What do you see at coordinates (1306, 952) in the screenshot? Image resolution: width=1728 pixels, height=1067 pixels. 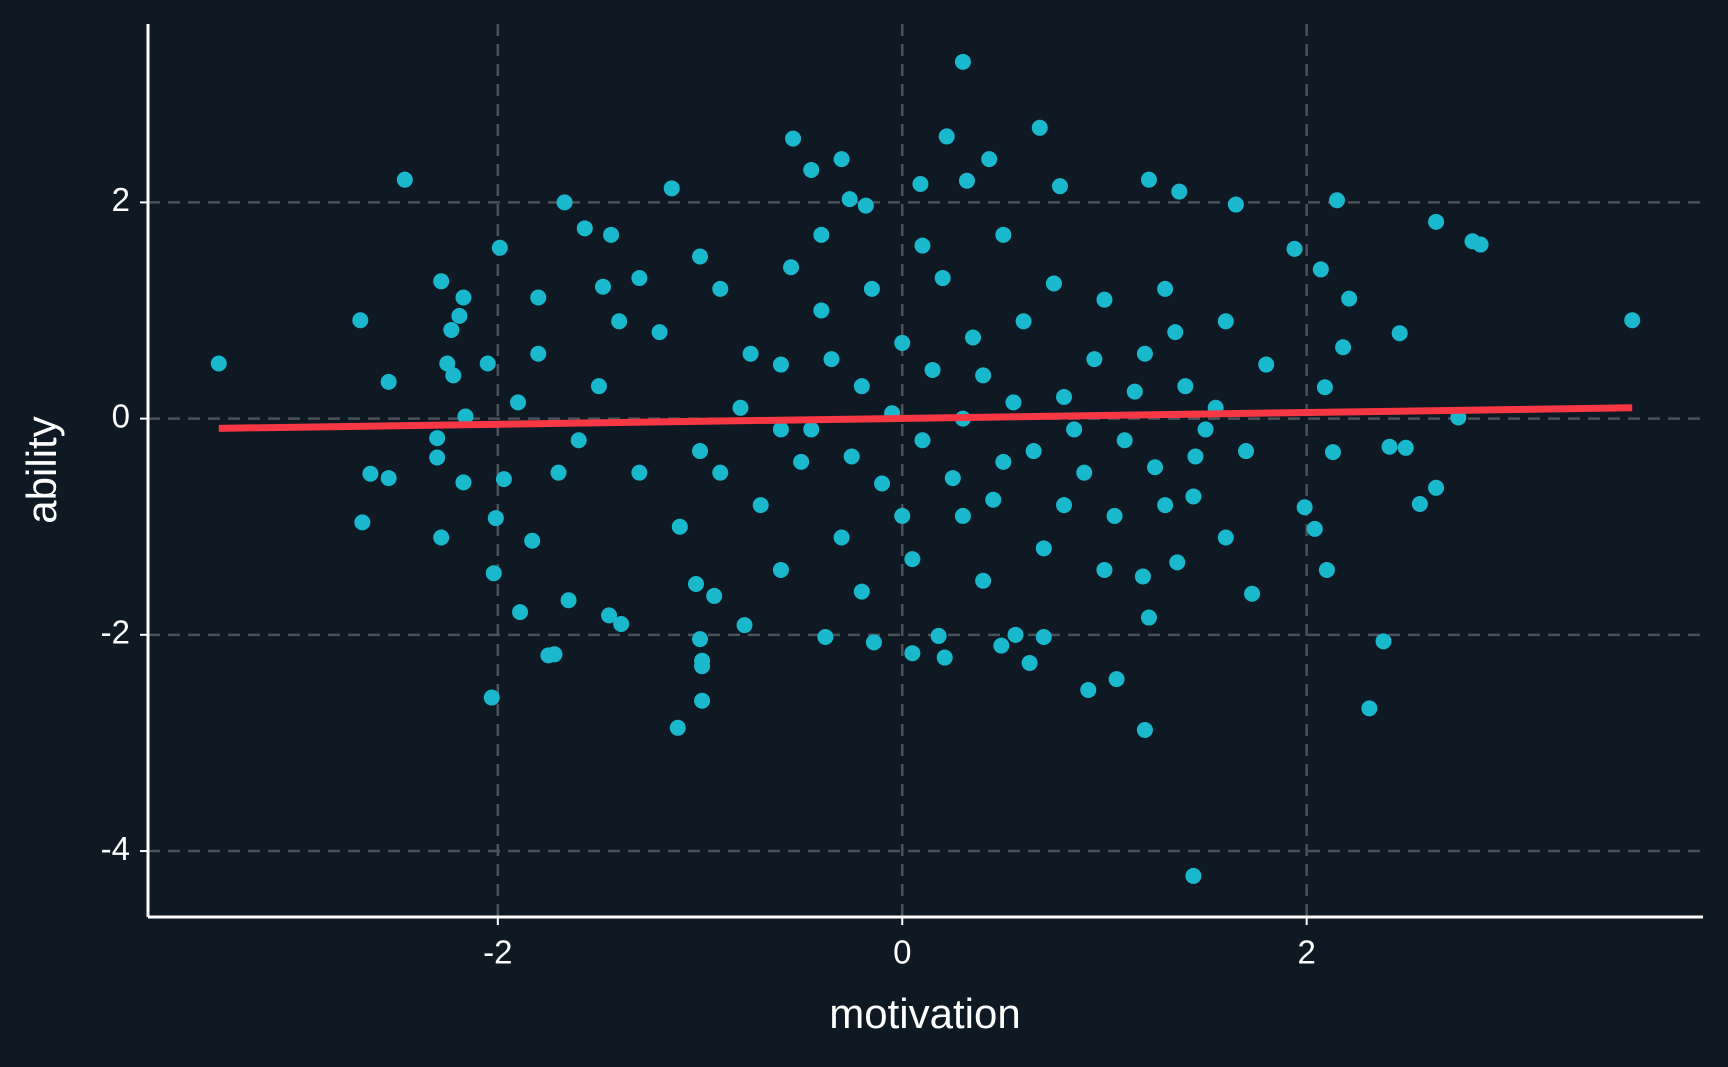 I see `x-tick-label: 2` at bounding box center [1306, 952].